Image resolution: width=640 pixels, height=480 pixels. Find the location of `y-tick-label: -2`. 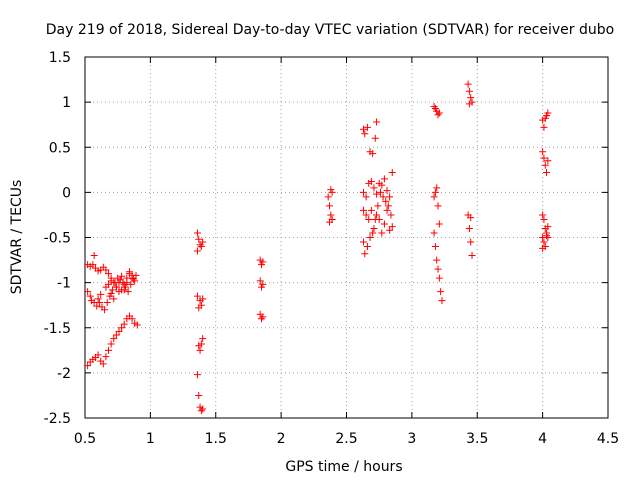

y-tick-label: -2 is located at coordinates (64, 374).